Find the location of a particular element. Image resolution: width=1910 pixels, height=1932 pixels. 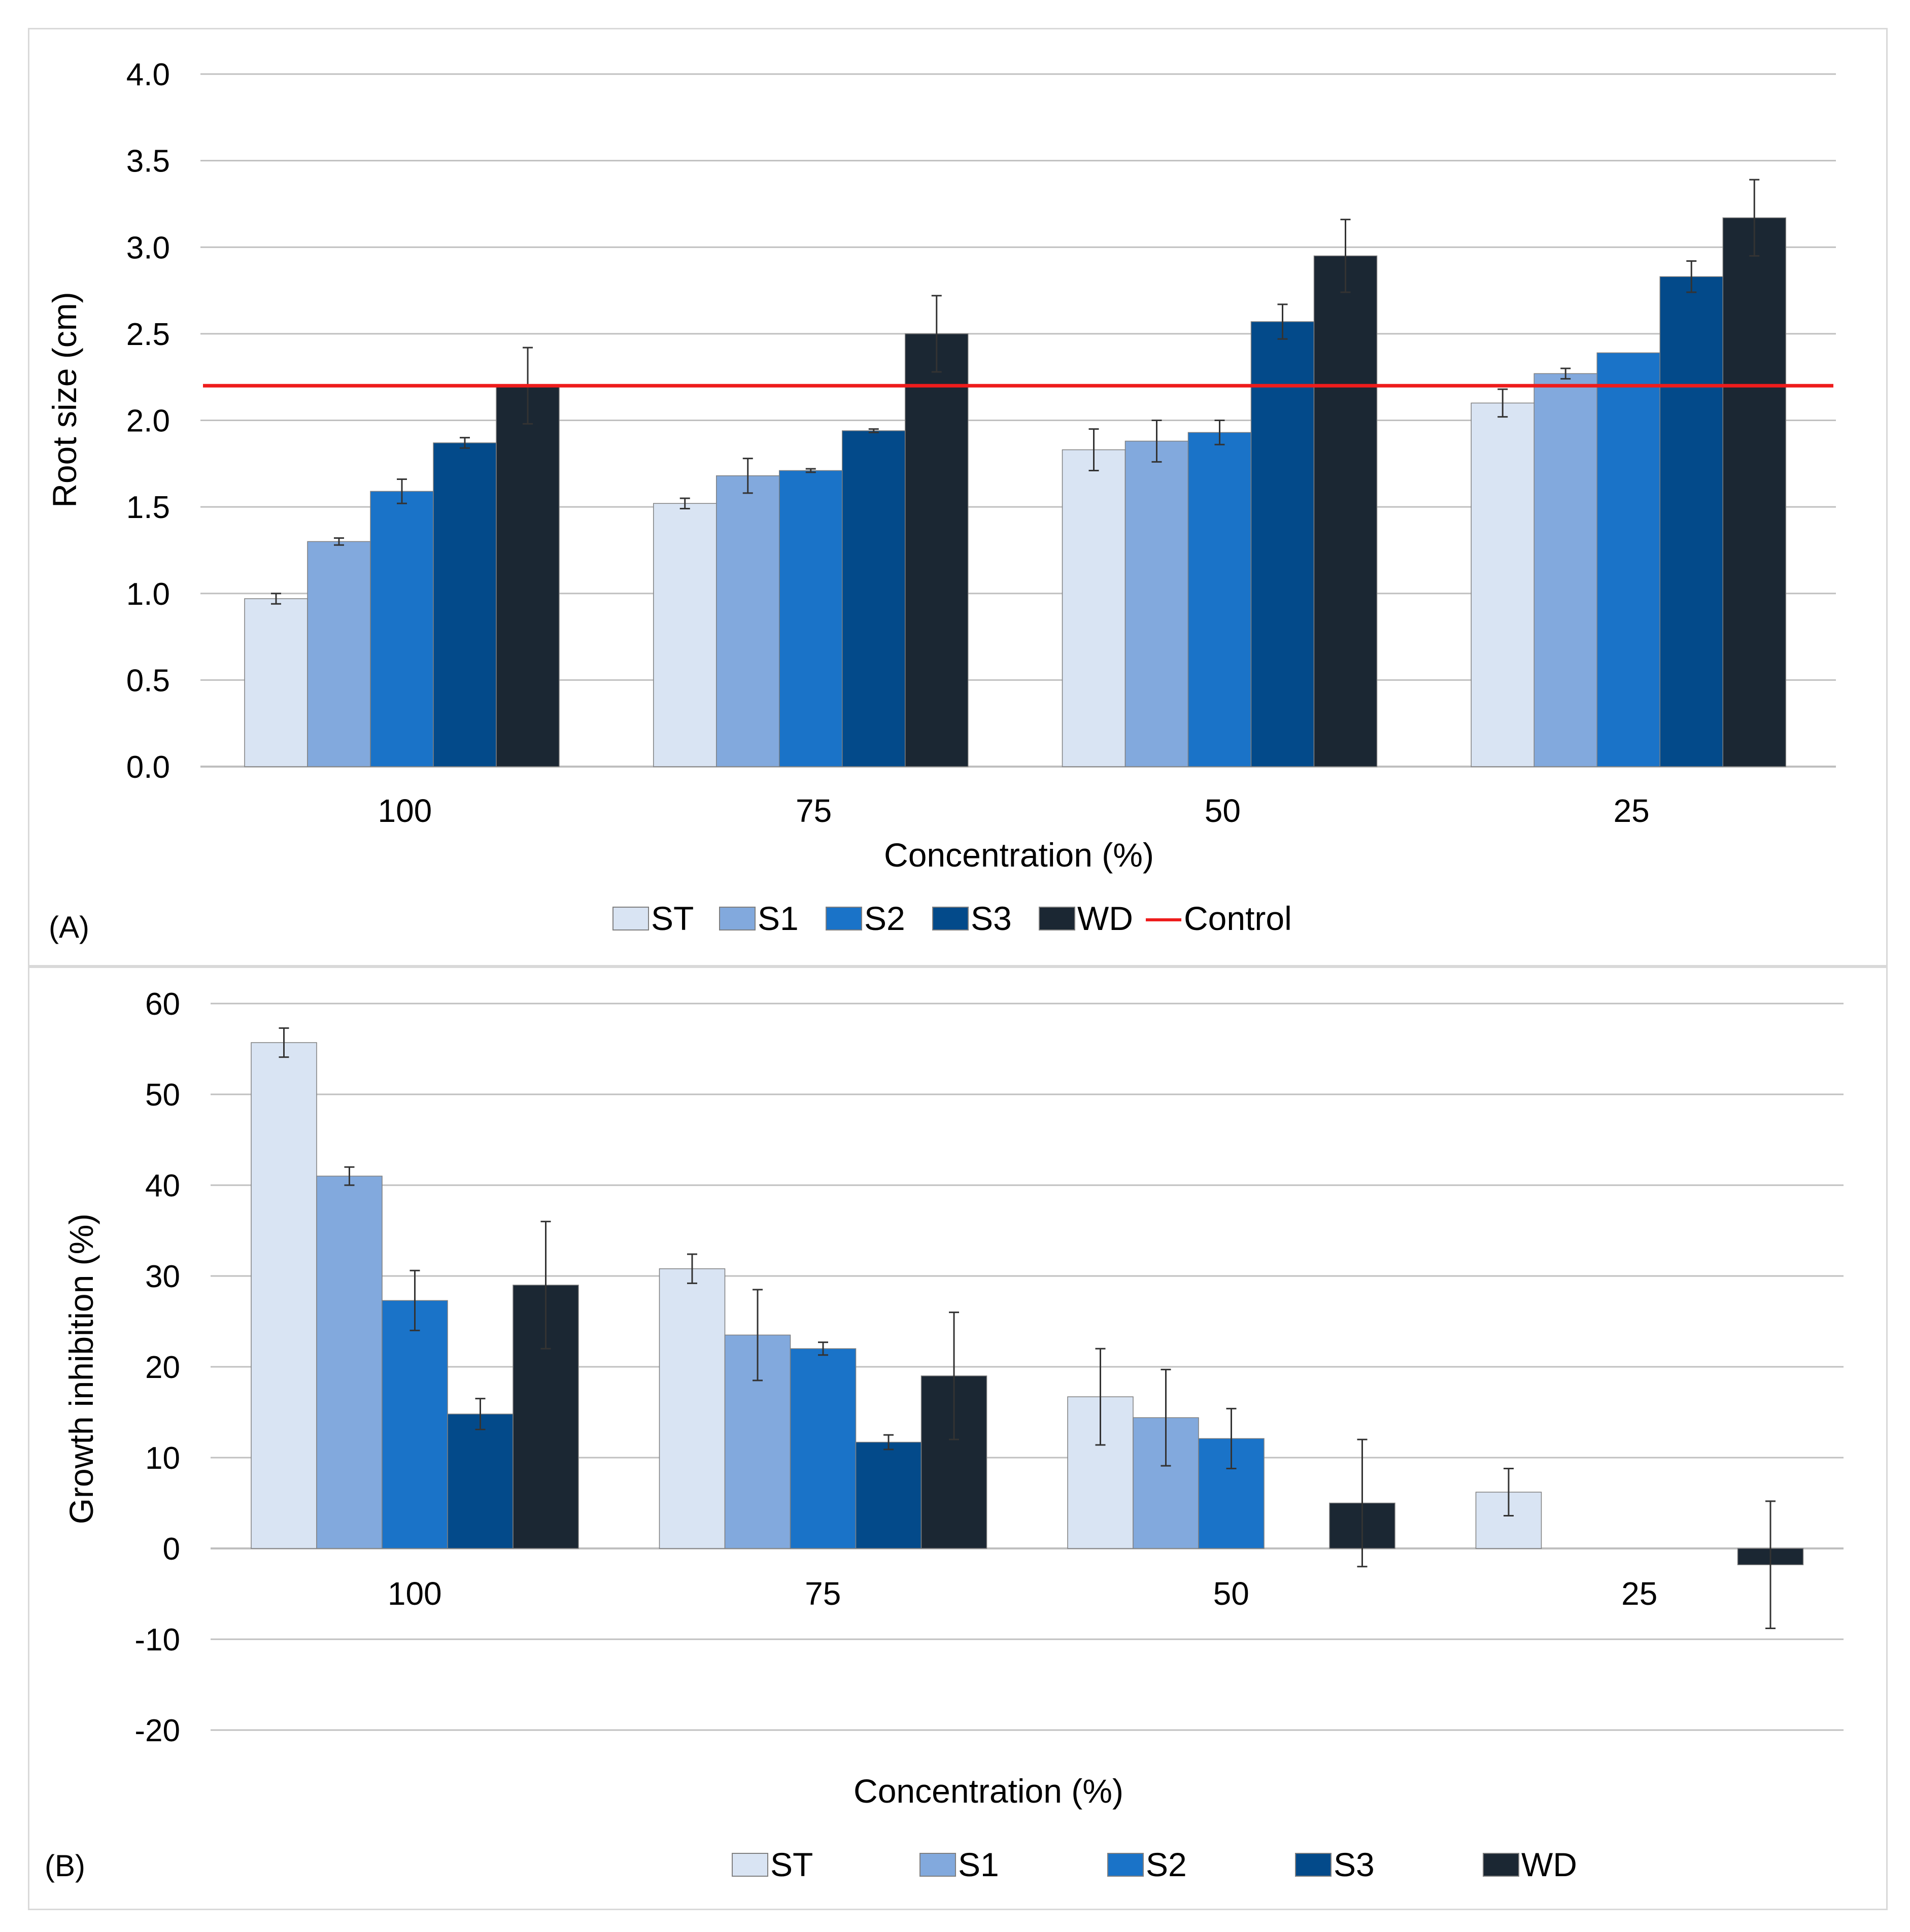

y-tick-label: 20 is located at coordinates (162, 1367).